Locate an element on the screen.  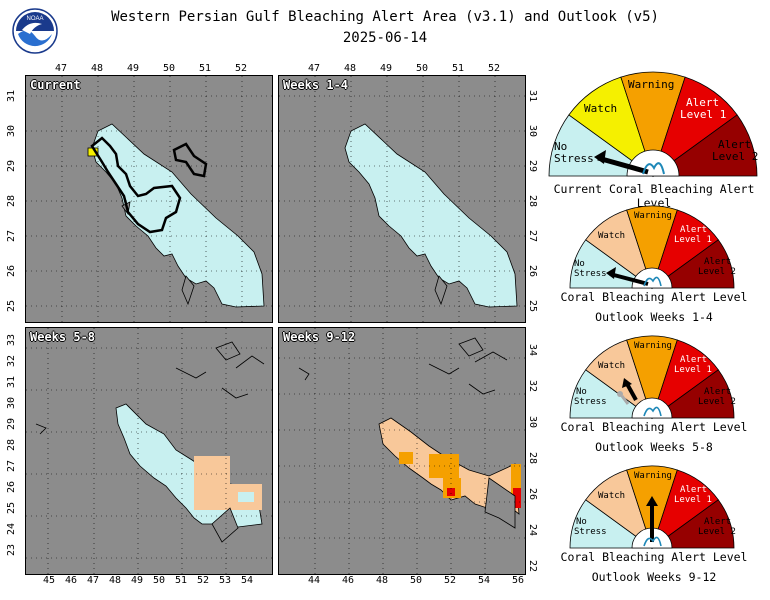
lon-tick: 49 is located at coordinates (137, 580).